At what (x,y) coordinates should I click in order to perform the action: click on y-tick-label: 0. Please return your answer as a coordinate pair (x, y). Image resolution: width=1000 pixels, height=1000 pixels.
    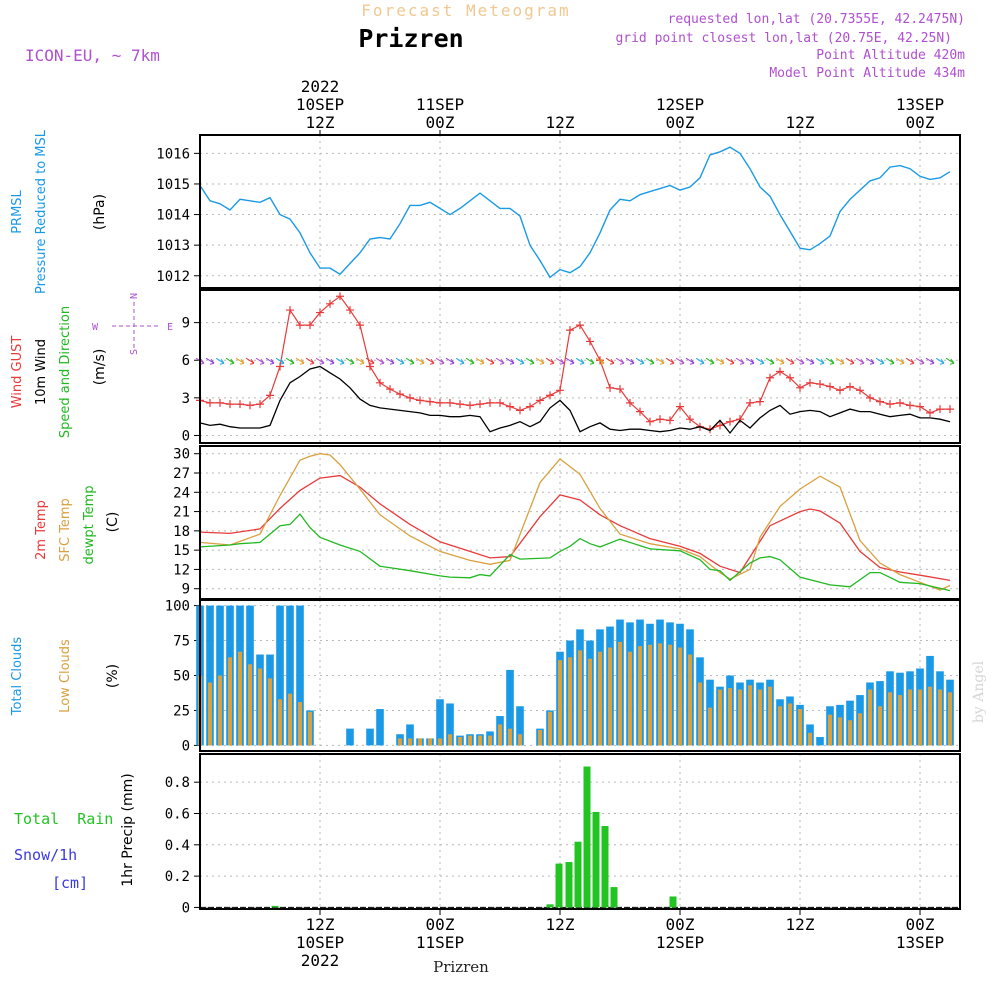
    Looking at the image, I should click on (186, 908).